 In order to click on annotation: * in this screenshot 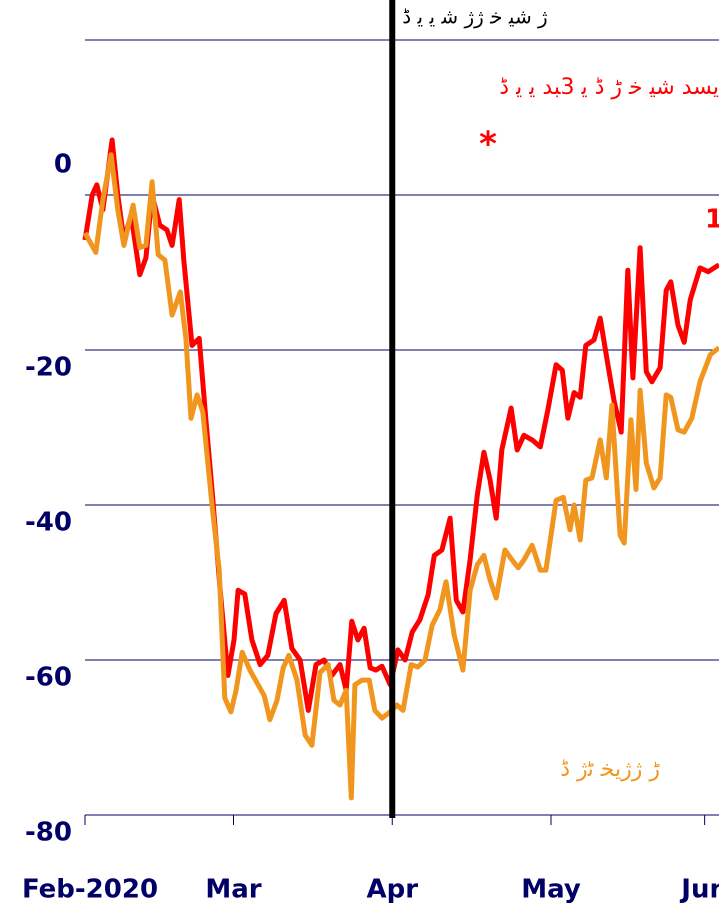, I will do `click(488, 145)`.